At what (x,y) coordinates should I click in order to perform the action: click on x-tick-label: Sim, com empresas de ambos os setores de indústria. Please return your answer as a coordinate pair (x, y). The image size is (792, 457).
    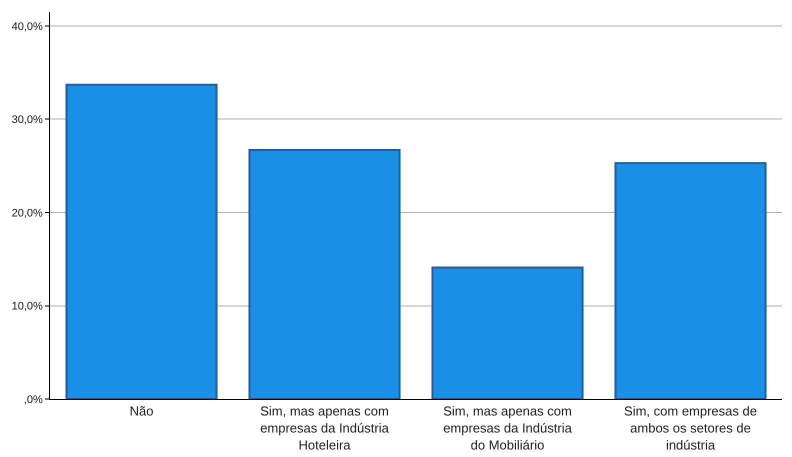
    Looking at the image, I should click on (690, 428).